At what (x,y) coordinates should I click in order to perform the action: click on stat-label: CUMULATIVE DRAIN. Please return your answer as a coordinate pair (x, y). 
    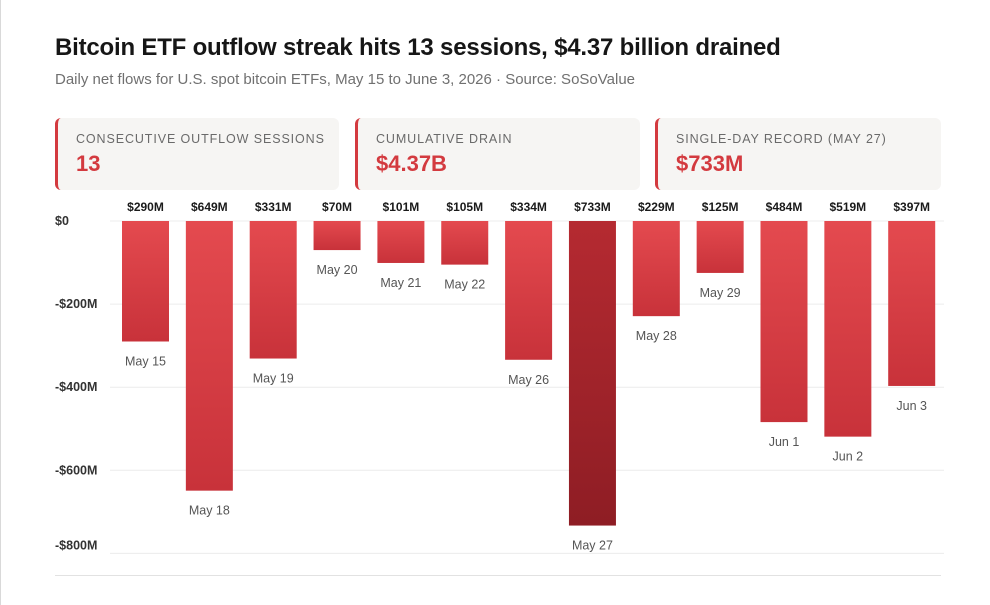
    Looking at the image, I should click on (444, 139).